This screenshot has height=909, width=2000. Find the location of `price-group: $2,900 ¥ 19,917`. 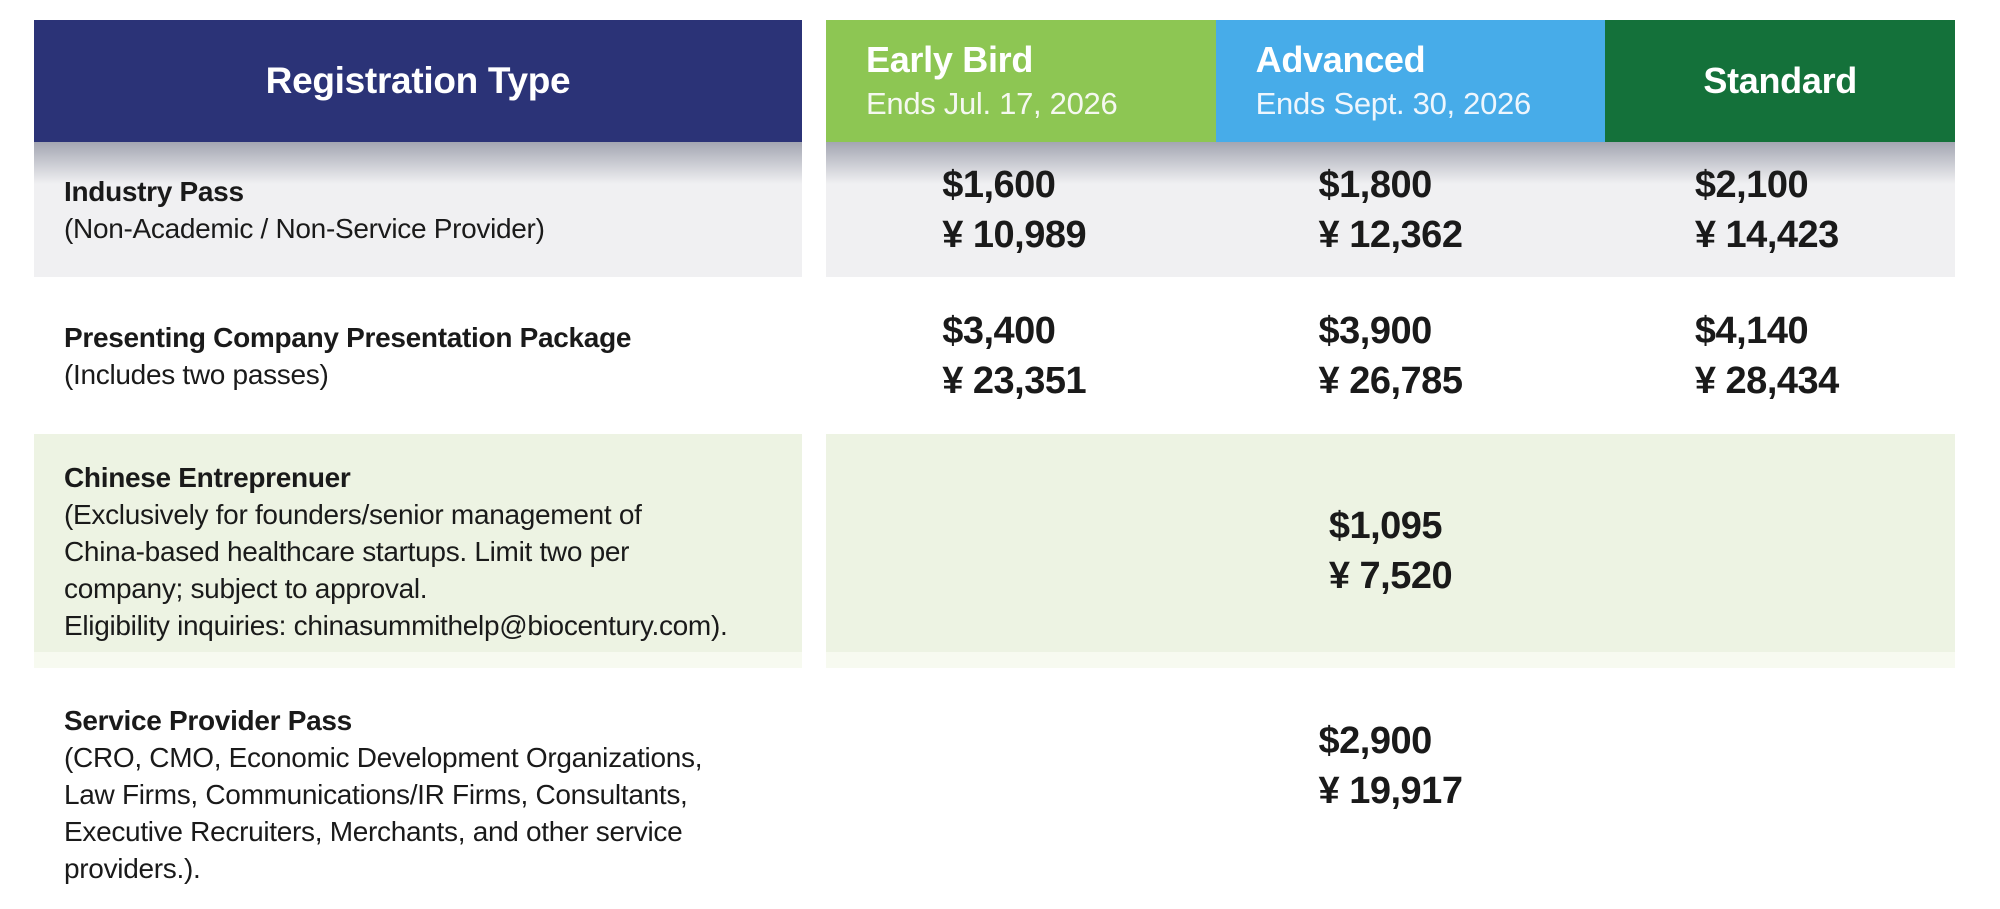

price-group: $2,900 ¥ 19,917 is located at coordinates (1390, 794).